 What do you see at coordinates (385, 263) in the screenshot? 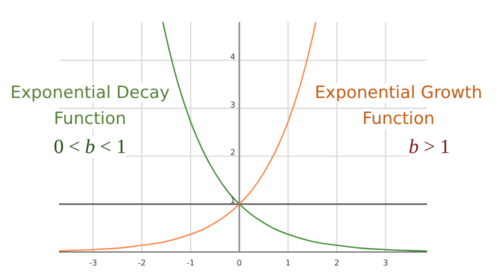
I see `x-tick-label: 3` at bounding box center [385, 263].